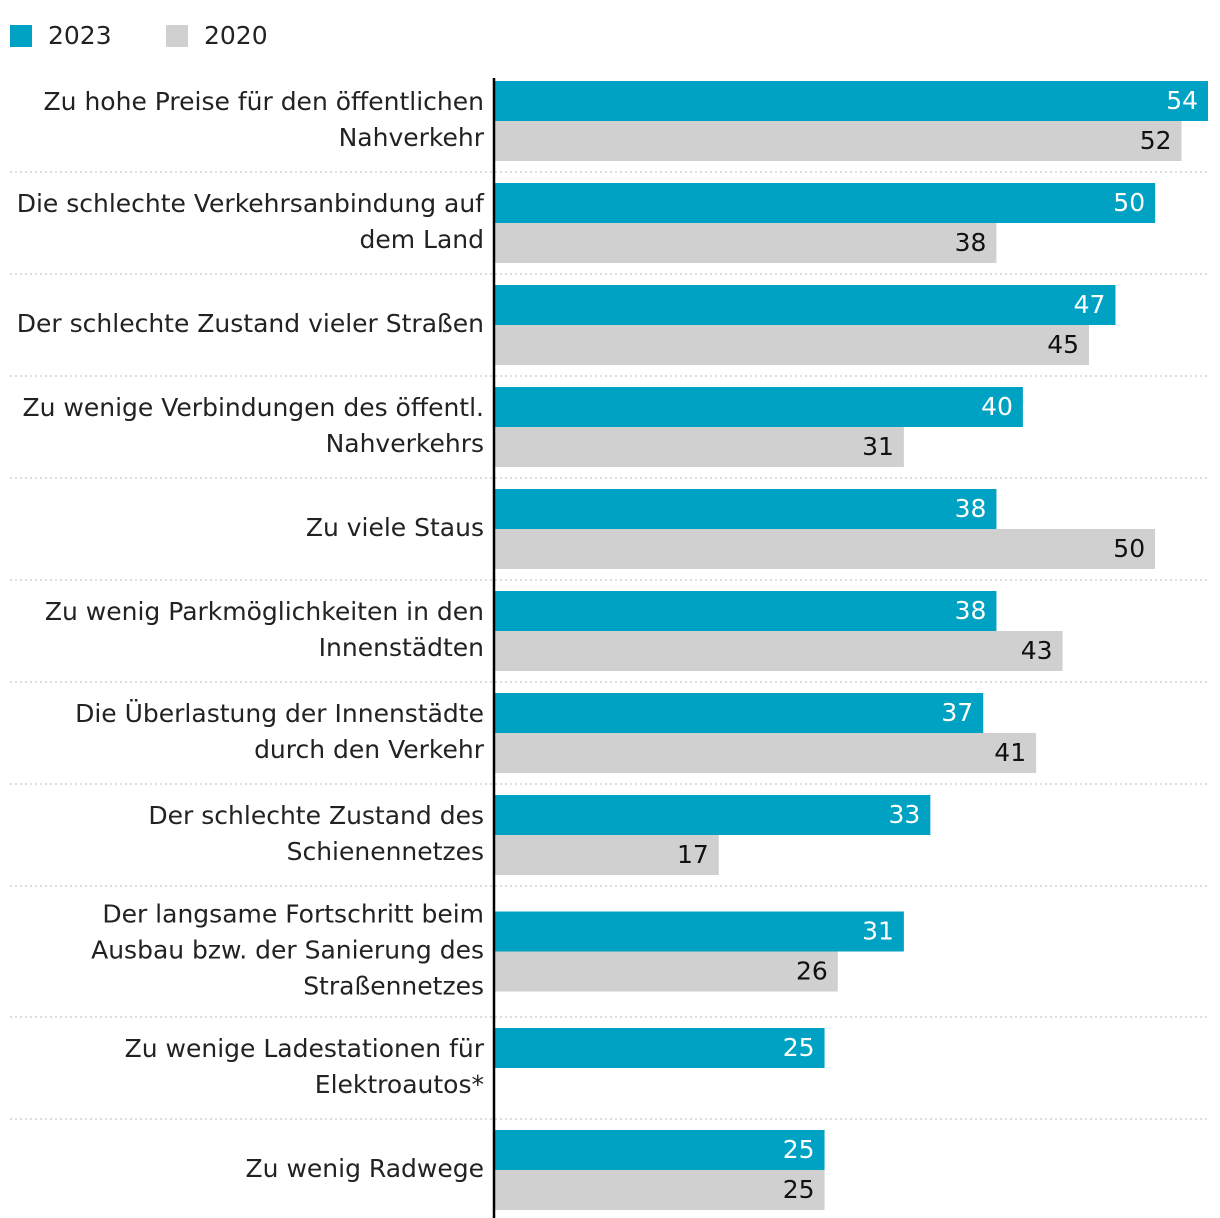 The width and height of the screenshot is (1220, 1218). Describe the element at coordinates (365, 1168) in the screenshot. I see `category-label: Zu wenig Radwege` at that location.